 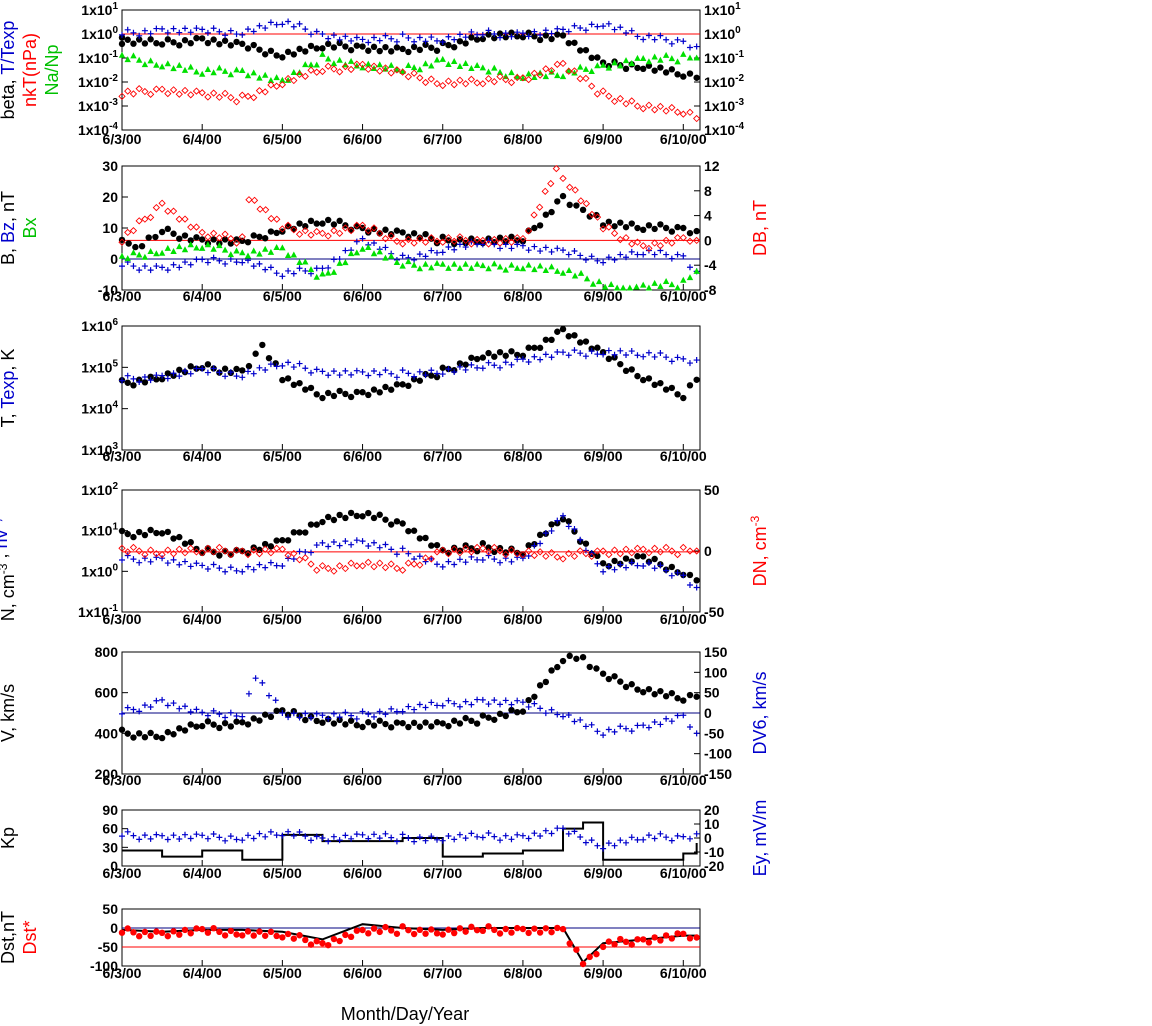 I want to click on x-tick-label: 6/8/00, so click(x=522, y=139).